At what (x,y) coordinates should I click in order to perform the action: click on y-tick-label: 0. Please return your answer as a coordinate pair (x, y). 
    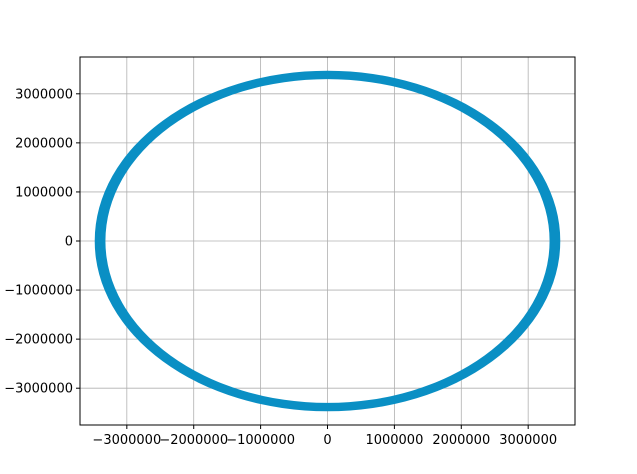
    Looking at the image, I should click on (69, 242).